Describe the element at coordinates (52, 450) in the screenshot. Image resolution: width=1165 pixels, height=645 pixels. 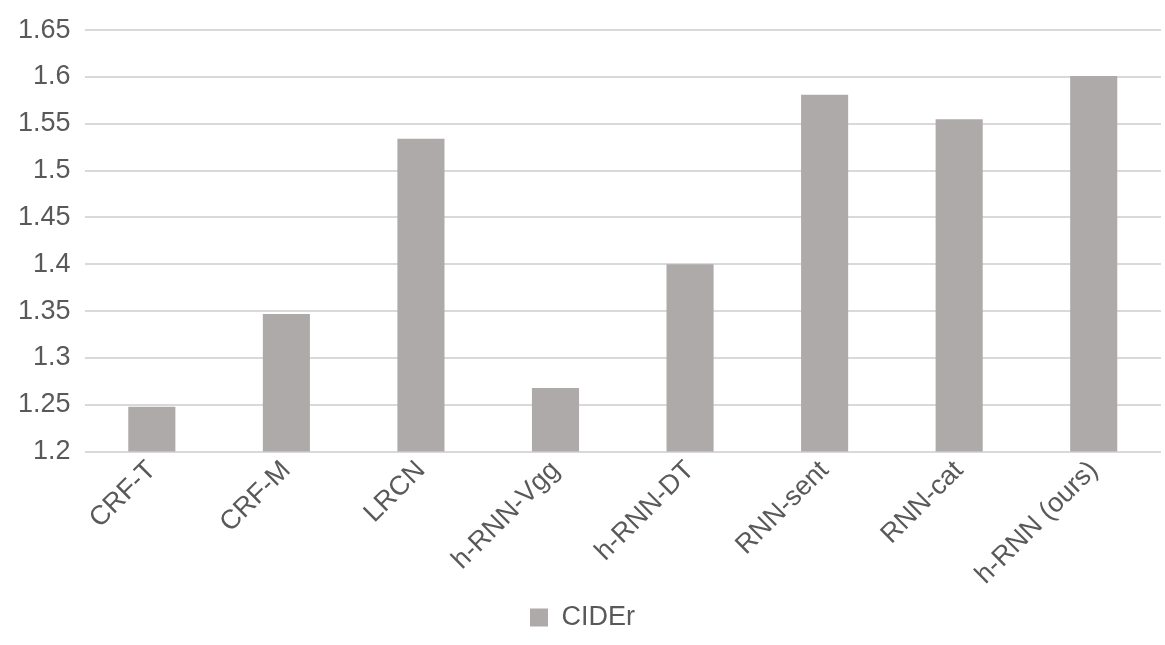
I see `y-tick-label: 1.2` at that location.